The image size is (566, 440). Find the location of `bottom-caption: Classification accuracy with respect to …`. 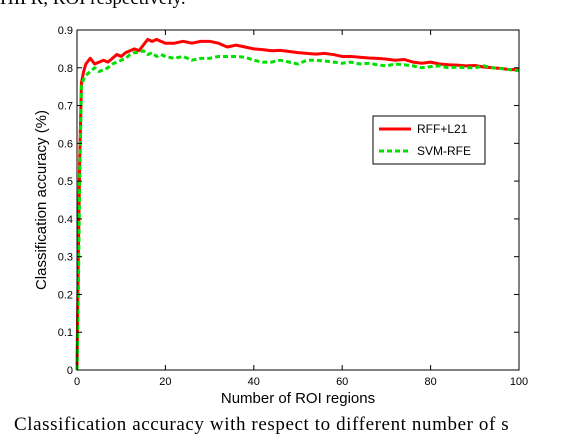

bottom-caption: Classification accuracy with respect to … is located at coordinates (262, 424).